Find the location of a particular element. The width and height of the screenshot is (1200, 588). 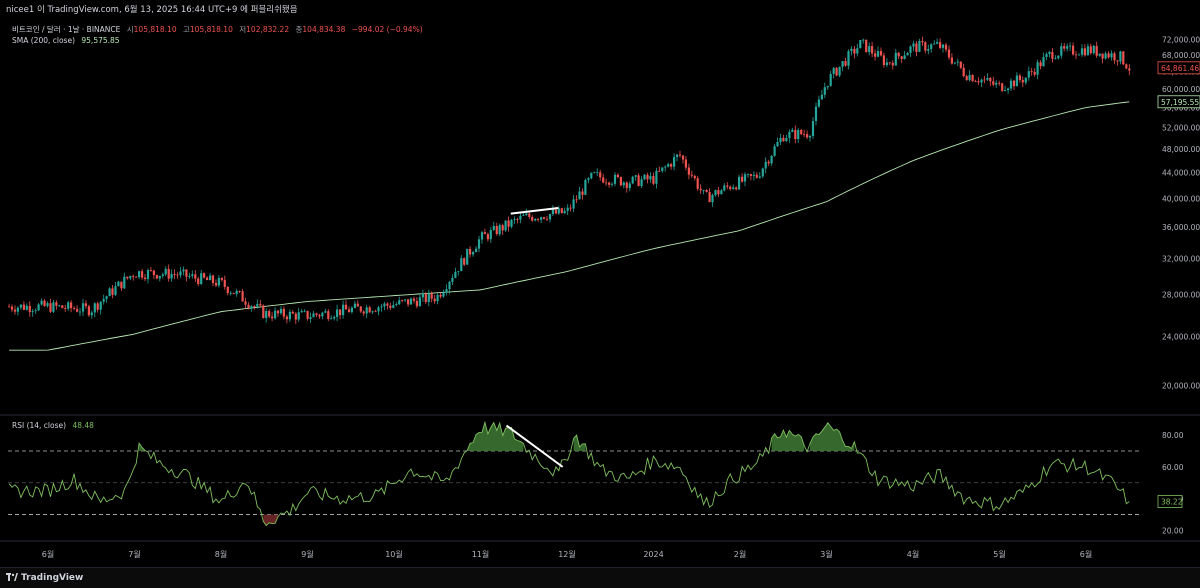

time-axis: 6월 7월 8월 9월 10월 11월 12월 2024 2월 3월 4월 5월 6월 is located at coordinates (567, 554).